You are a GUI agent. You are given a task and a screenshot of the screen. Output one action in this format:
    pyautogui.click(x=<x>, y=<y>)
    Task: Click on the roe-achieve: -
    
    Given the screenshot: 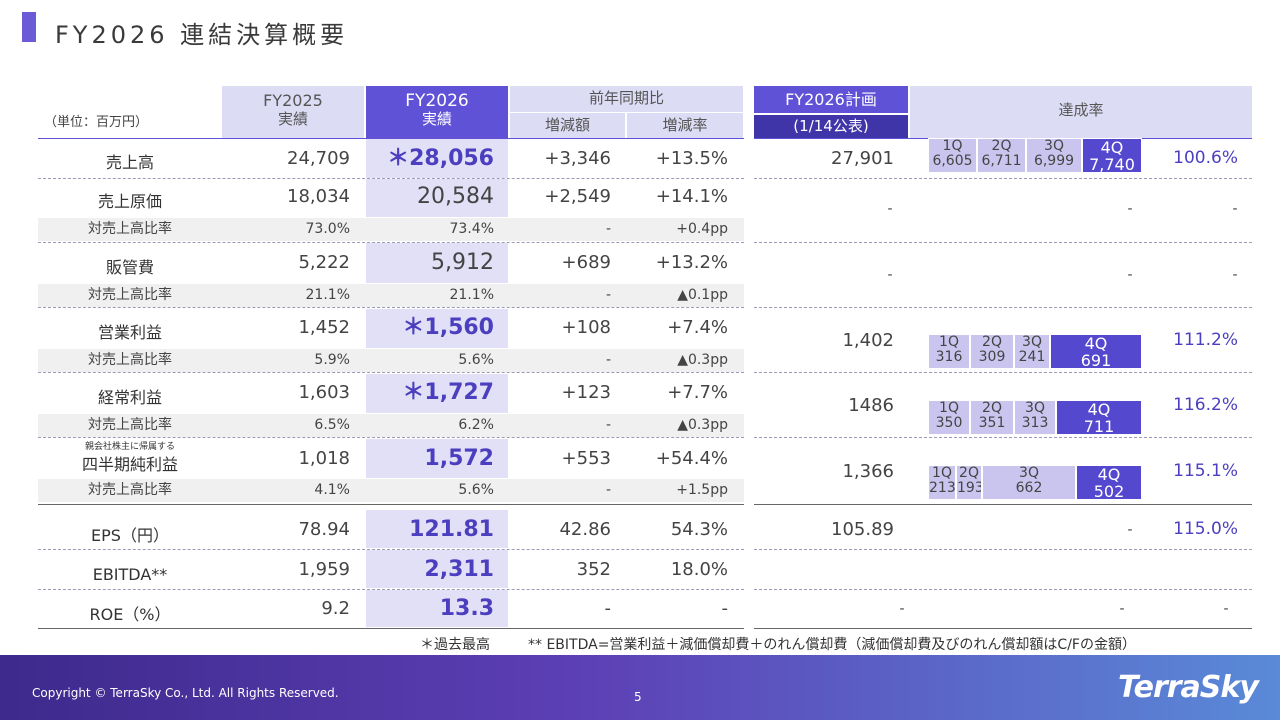 What is the action you would take?
    pyautogui.click(x=1226, y=609)
    